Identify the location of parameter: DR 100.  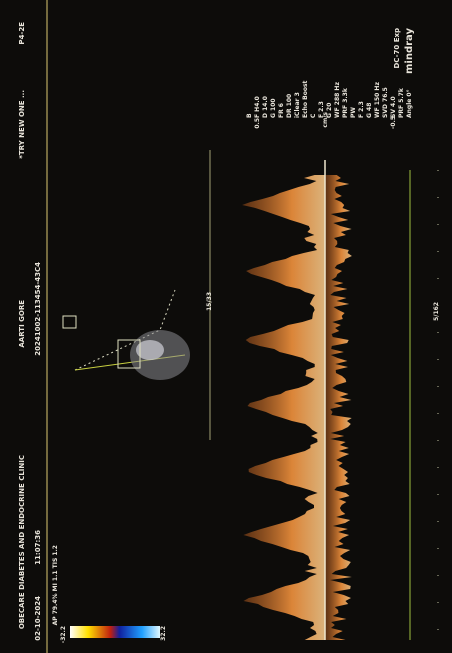
(290, 73).